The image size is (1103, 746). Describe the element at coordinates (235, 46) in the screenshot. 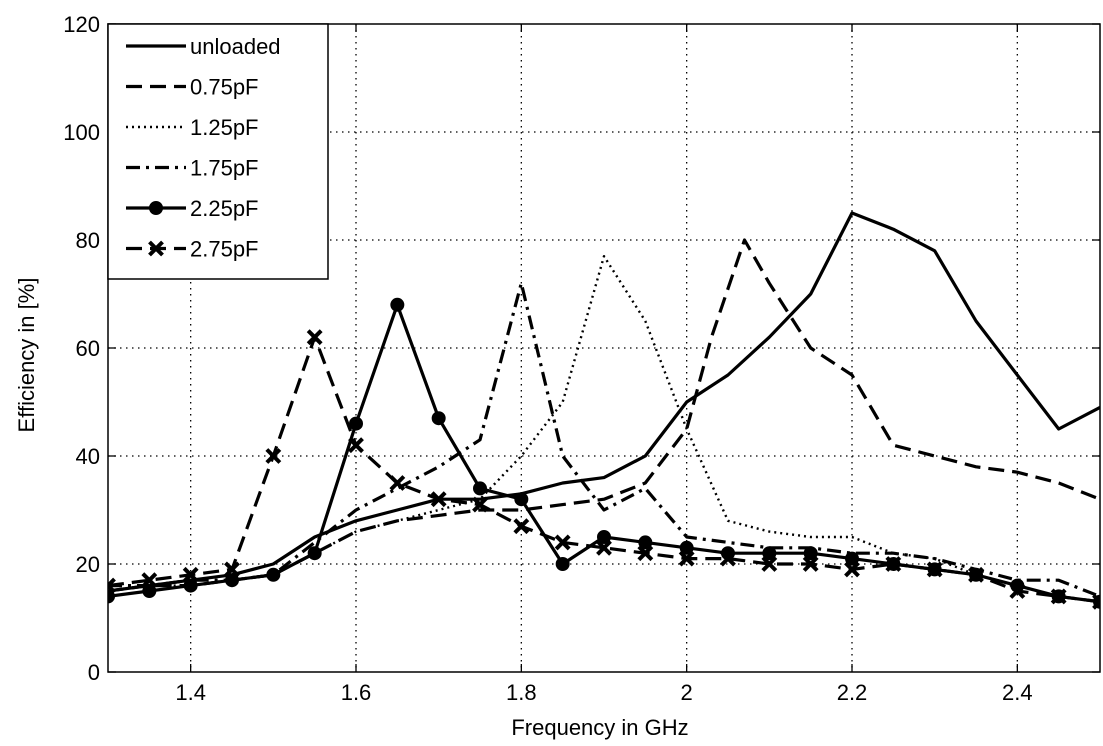

I see `legend-label: unloaded` at that location.